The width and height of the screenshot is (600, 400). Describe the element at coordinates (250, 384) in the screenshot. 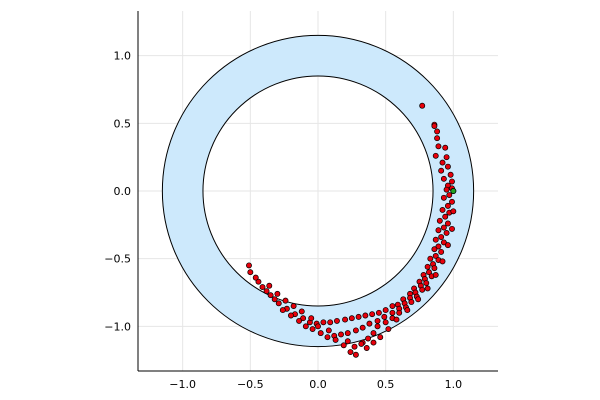

I see `x-tick-label: −0.5` at that location.